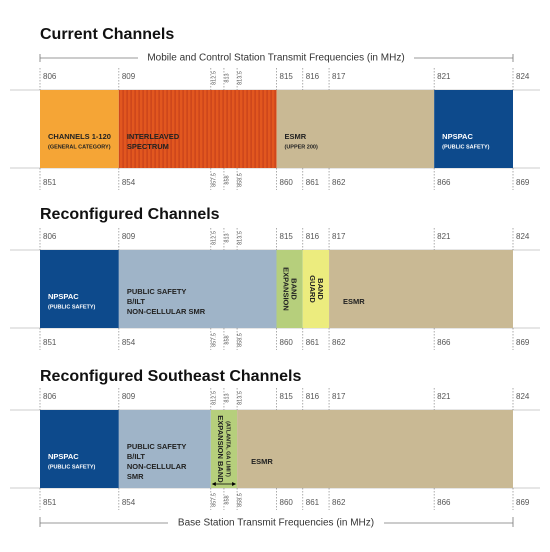 The width and height of the screenshot is (550, 552). I want to click on section-title: Current Channels, so click(107, 34).